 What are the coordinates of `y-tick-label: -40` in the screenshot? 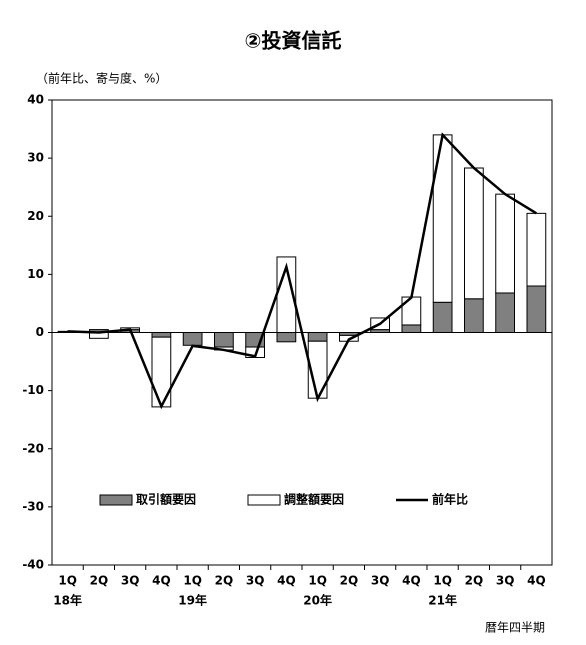 It's located at (33, 565).